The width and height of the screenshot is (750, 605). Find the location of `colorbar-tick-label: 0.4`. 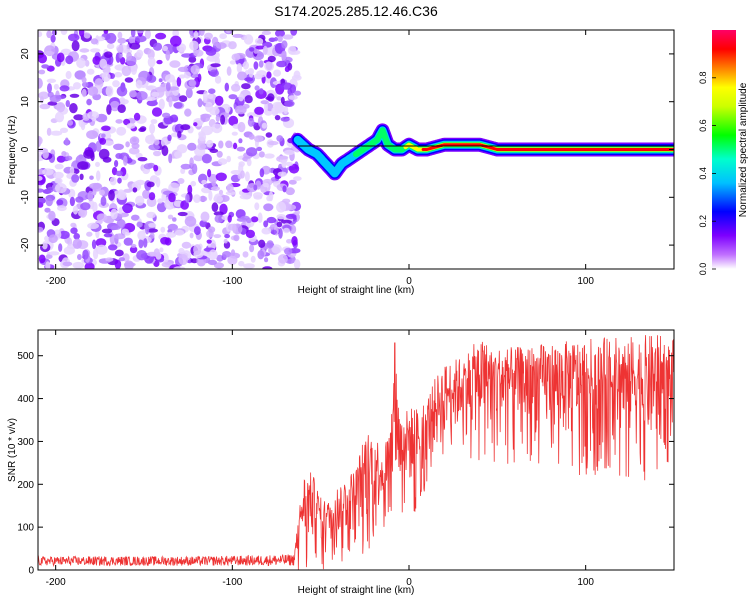

colorbar-tick-label: 0.4 is located at coordinates (703, 173).